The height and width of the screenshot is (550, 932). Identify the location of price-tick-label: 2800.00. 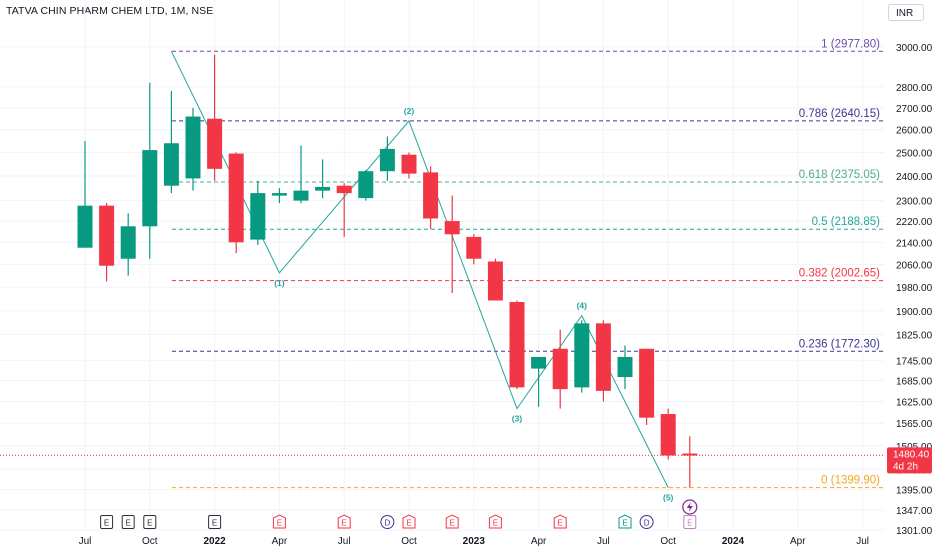
(914, 88).